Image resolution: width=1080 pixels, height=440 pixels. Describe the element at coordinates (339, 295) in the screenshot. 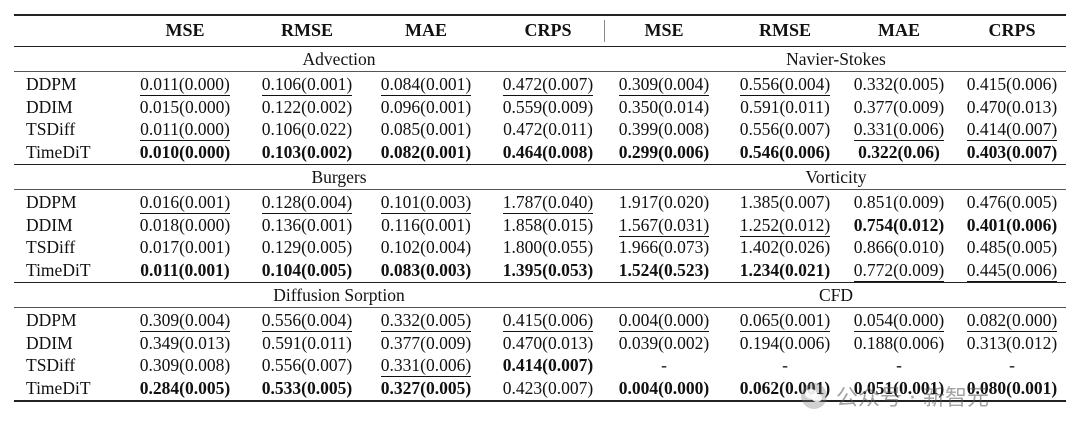

I see `section-title-left: Diffusion Sorption` at that location.